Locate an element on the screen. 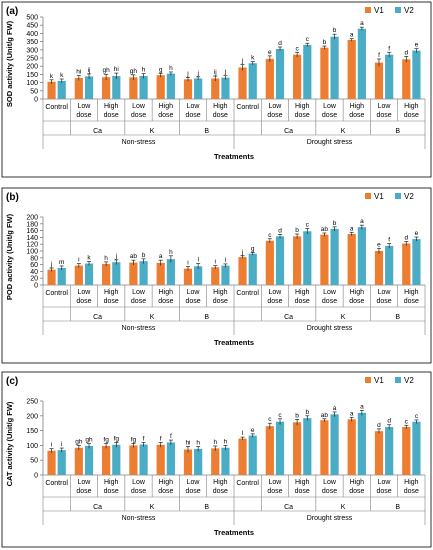 The width and height of the screenshot is (433, 550). y-tick-label: 100 is located at coordinates (32, 446).